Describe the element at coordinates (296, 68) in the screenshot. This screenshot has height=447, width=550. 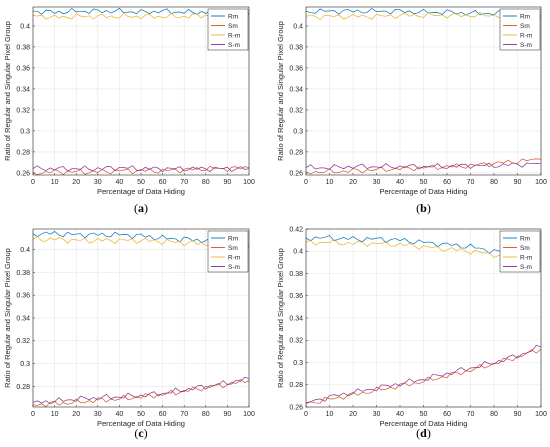
I see `y-tick-label: 0.36` at that location.